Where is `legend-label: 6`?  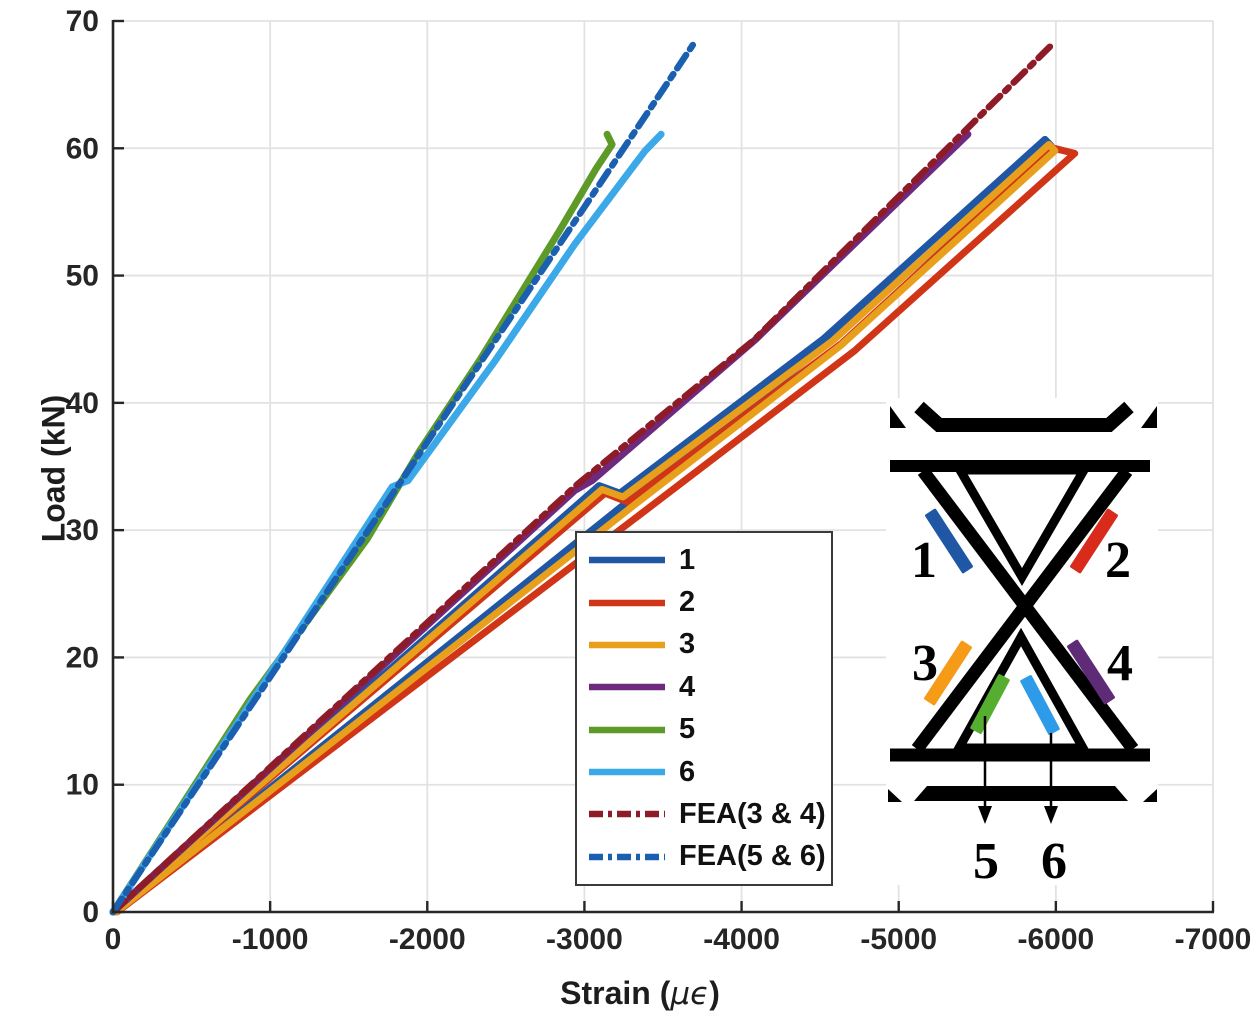 legend-label: 6 is located at coordinates (687, 771).